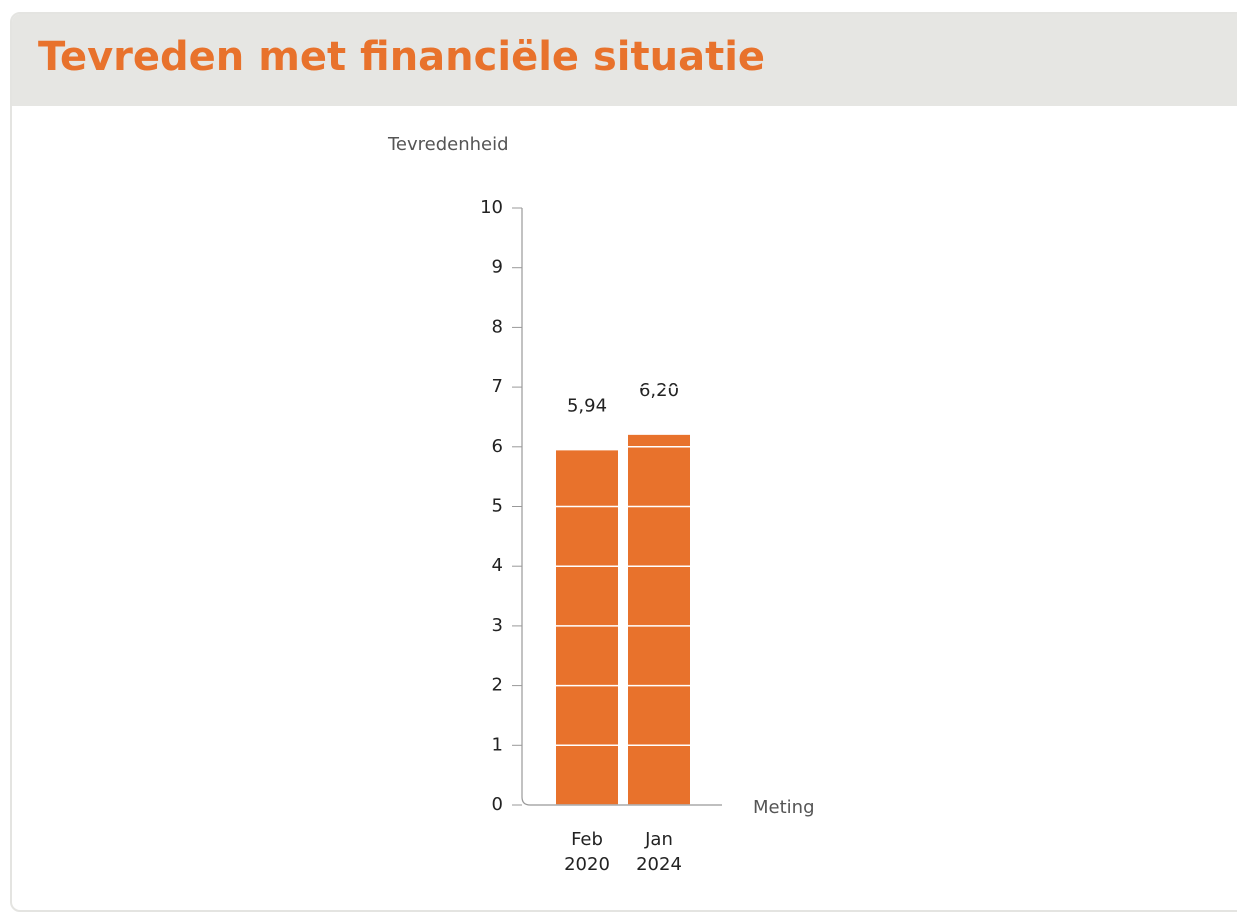 The height and width of the screenshot is (912, 1237). Describe the element at coordinates (497, 744) in the screenshot. I see `y-tick-label: 1` at that location.